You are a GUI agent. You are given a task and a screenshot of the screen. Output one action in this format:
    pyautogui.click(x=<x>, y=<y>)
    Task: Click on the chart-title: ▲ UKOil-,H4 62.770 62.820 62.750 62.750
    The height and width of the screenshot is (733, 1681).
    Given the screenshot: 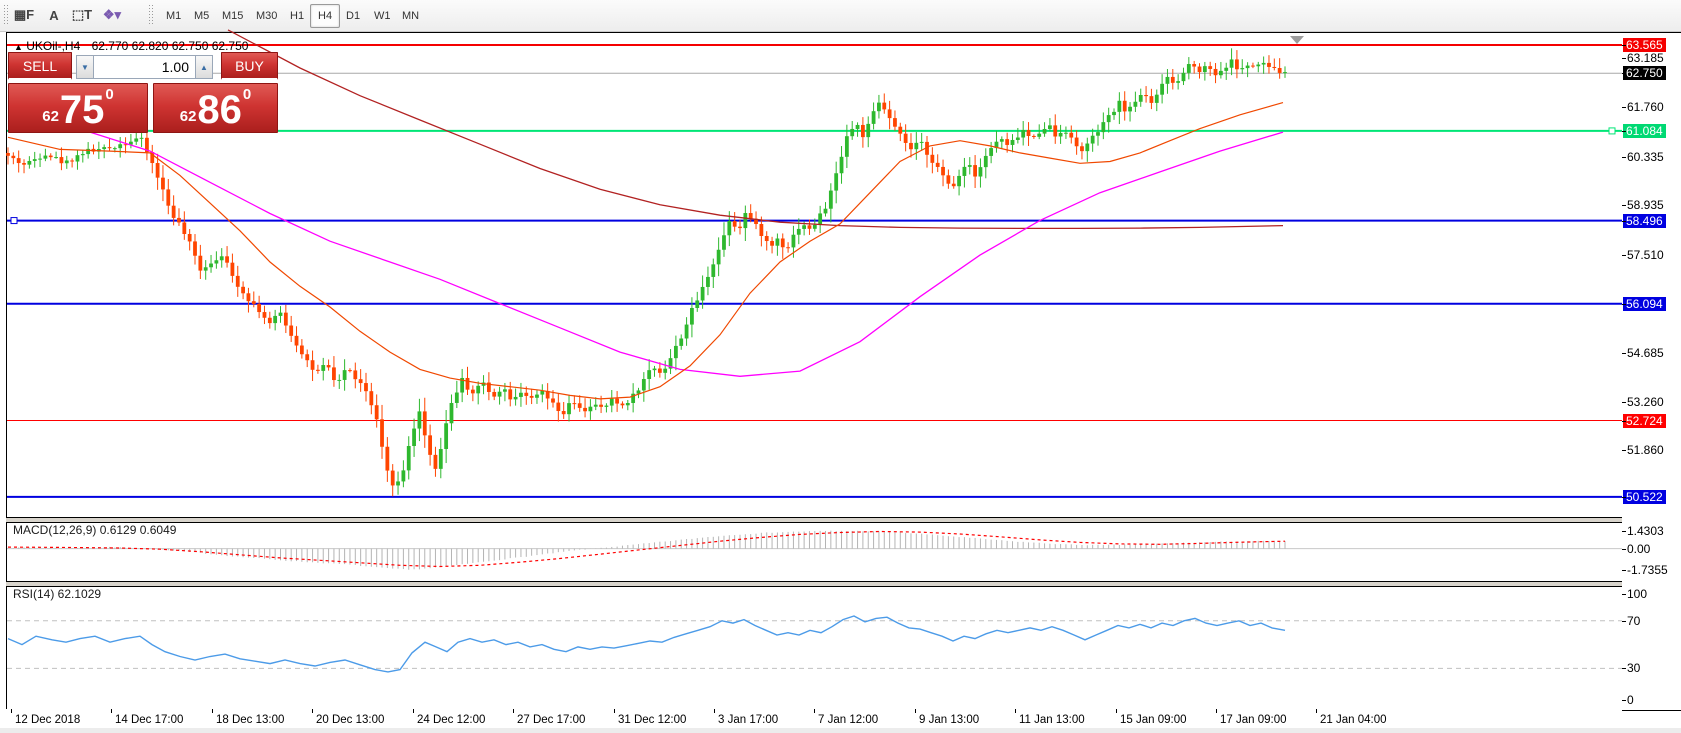 What is the action you would take?
    pyautogui.click(x=131, y=46)
    